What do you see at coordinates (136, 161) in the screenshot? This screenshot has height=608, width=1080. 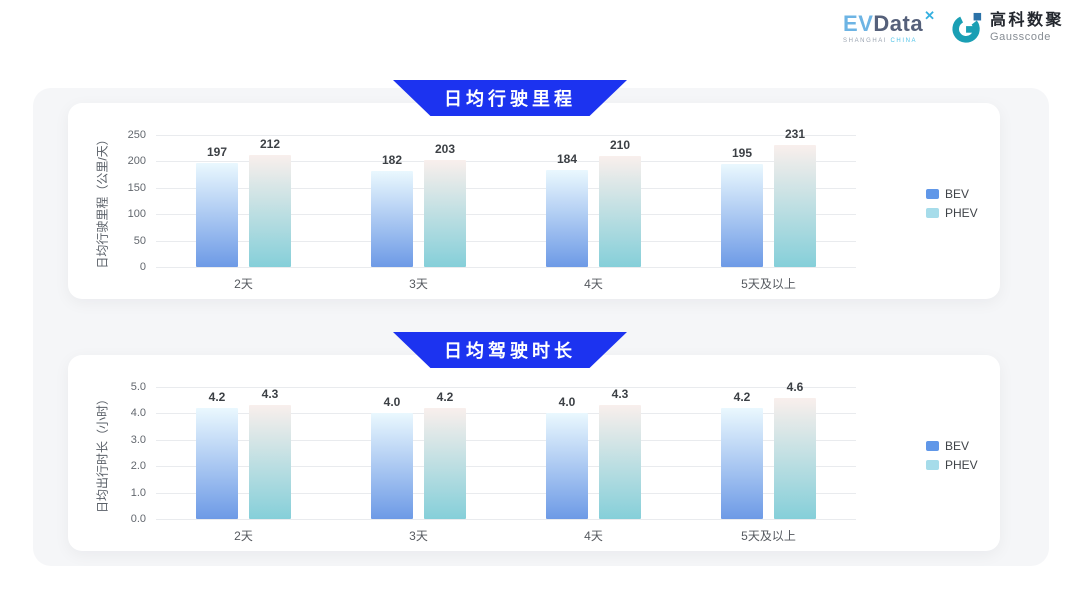 I see `y-axis-tick-label: 200` at bounding box center [136, 161].